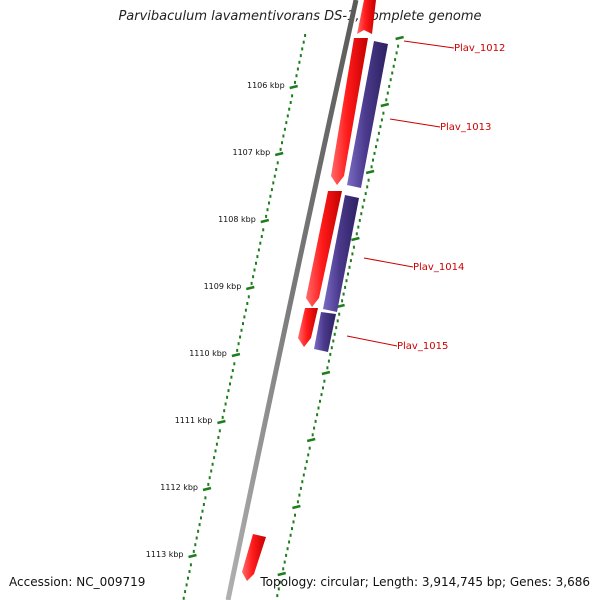 This screenshot has width=600, height=600. Describe the element at coordinates (355, 239) in the screenshot. I see `outer-major-tick` at that location.